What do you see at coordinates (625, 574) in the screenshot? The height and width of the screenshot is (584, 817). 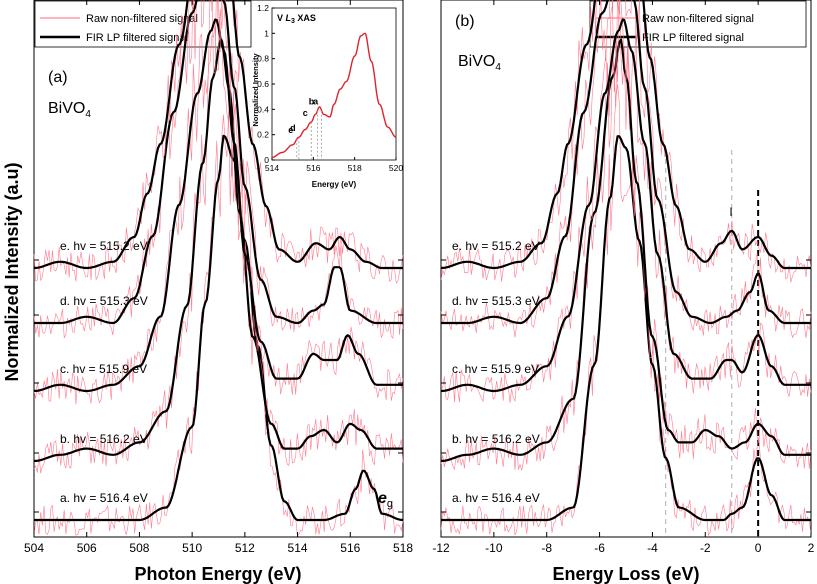 I see `panel-b-xlabel: Energy Loss (eV)` at bounding box center [625, 574].